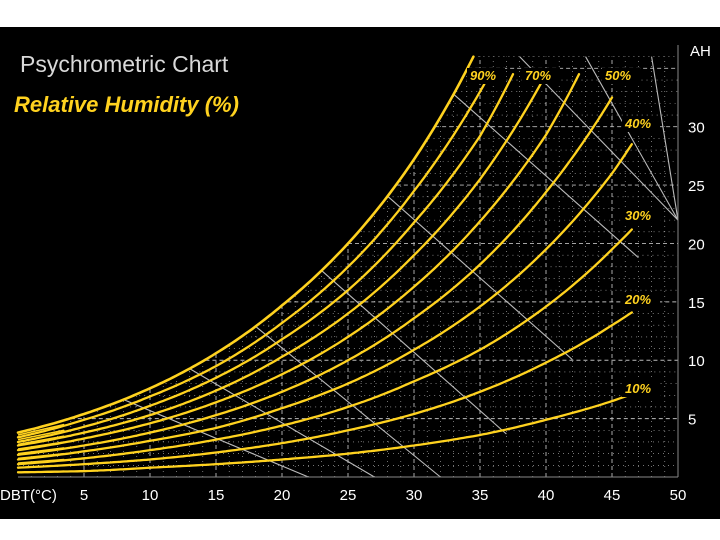 This screenshot has height=540, width=720. Describe the element at coordinates (618, 75) in the screenshot. I see `rh-label-50: 50%` at that location.